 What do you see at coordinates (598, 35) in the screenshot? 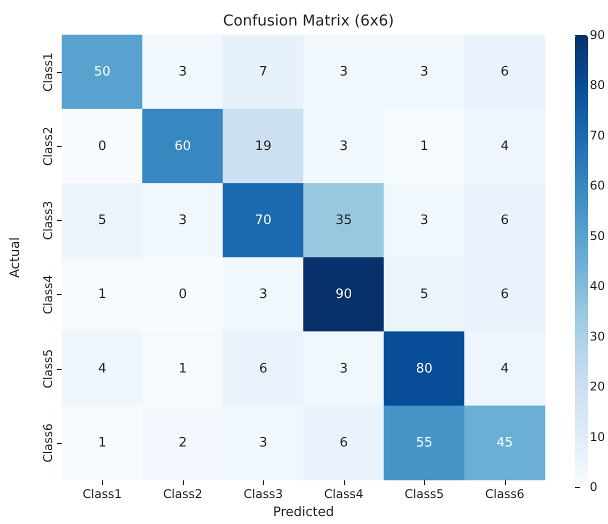
I see `color-bar-label: 90` at bounding box center [598, 35].